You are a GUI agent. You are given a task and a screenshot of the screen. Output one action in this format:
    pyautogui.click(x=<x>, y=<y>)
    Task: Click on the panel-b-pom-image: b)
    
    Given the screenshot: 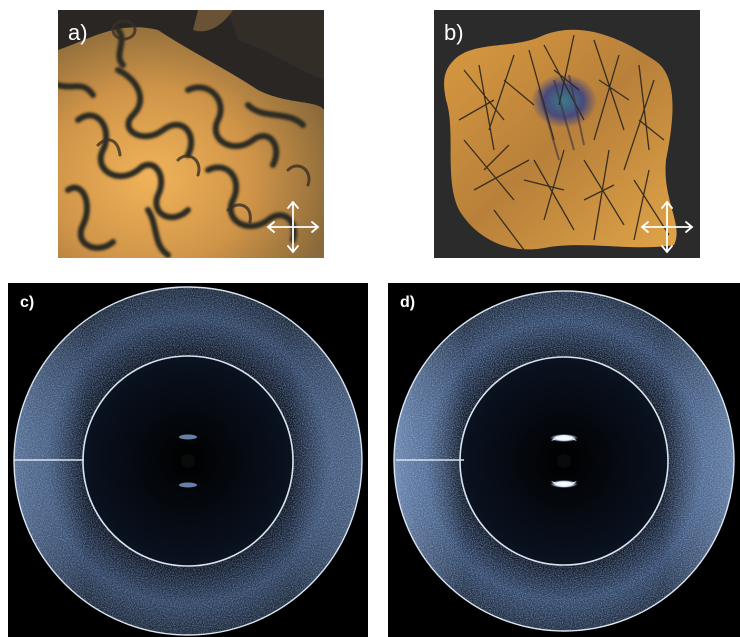 What is the action you would take?
    pyautogui.click(x=567, y=134)
    